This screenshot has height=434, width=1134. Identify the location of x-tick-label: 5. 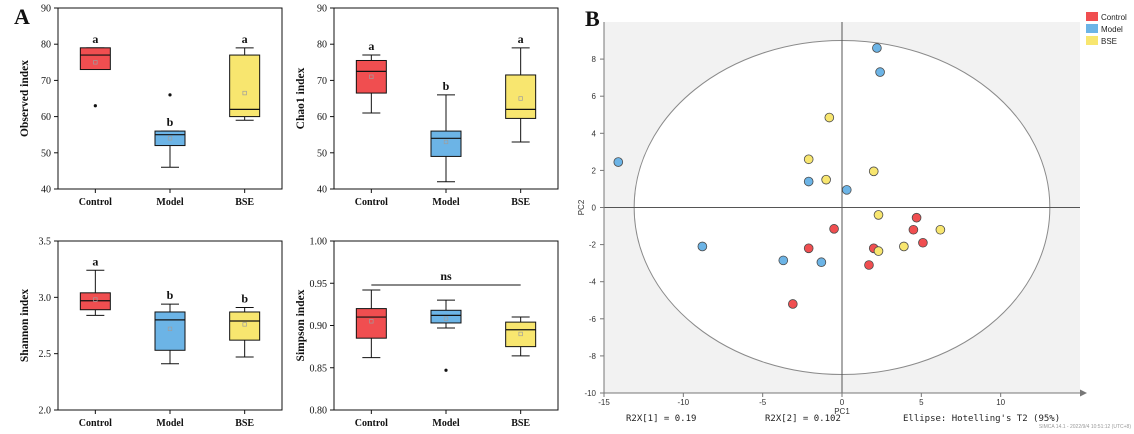
(921, 402).